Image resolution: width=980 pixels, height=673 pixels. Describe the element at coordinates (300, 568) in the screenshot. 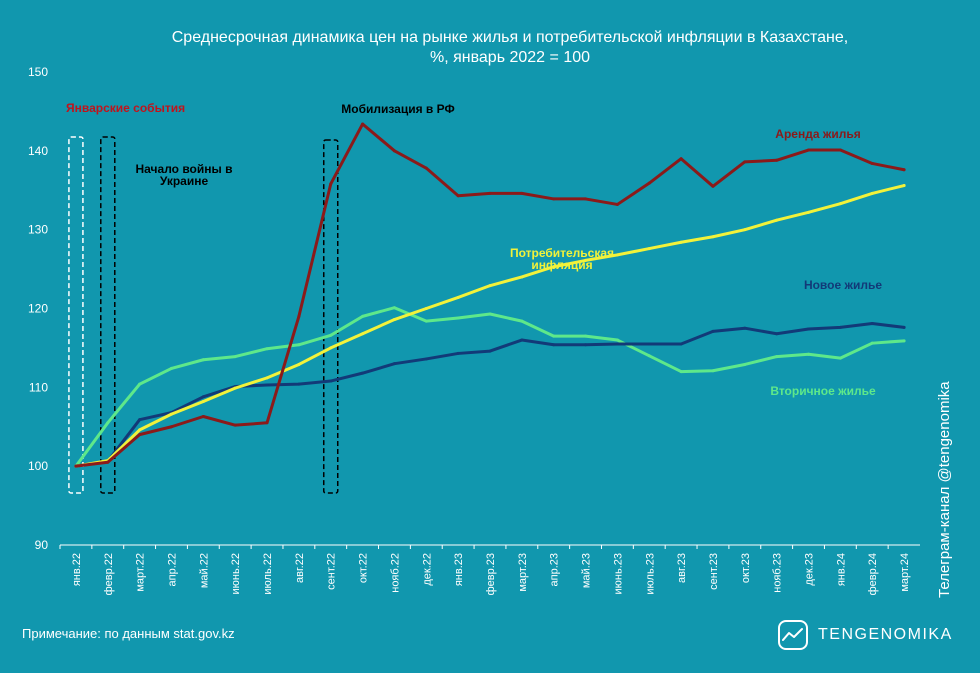

I see `x-tick-label: авг.22` at that location.